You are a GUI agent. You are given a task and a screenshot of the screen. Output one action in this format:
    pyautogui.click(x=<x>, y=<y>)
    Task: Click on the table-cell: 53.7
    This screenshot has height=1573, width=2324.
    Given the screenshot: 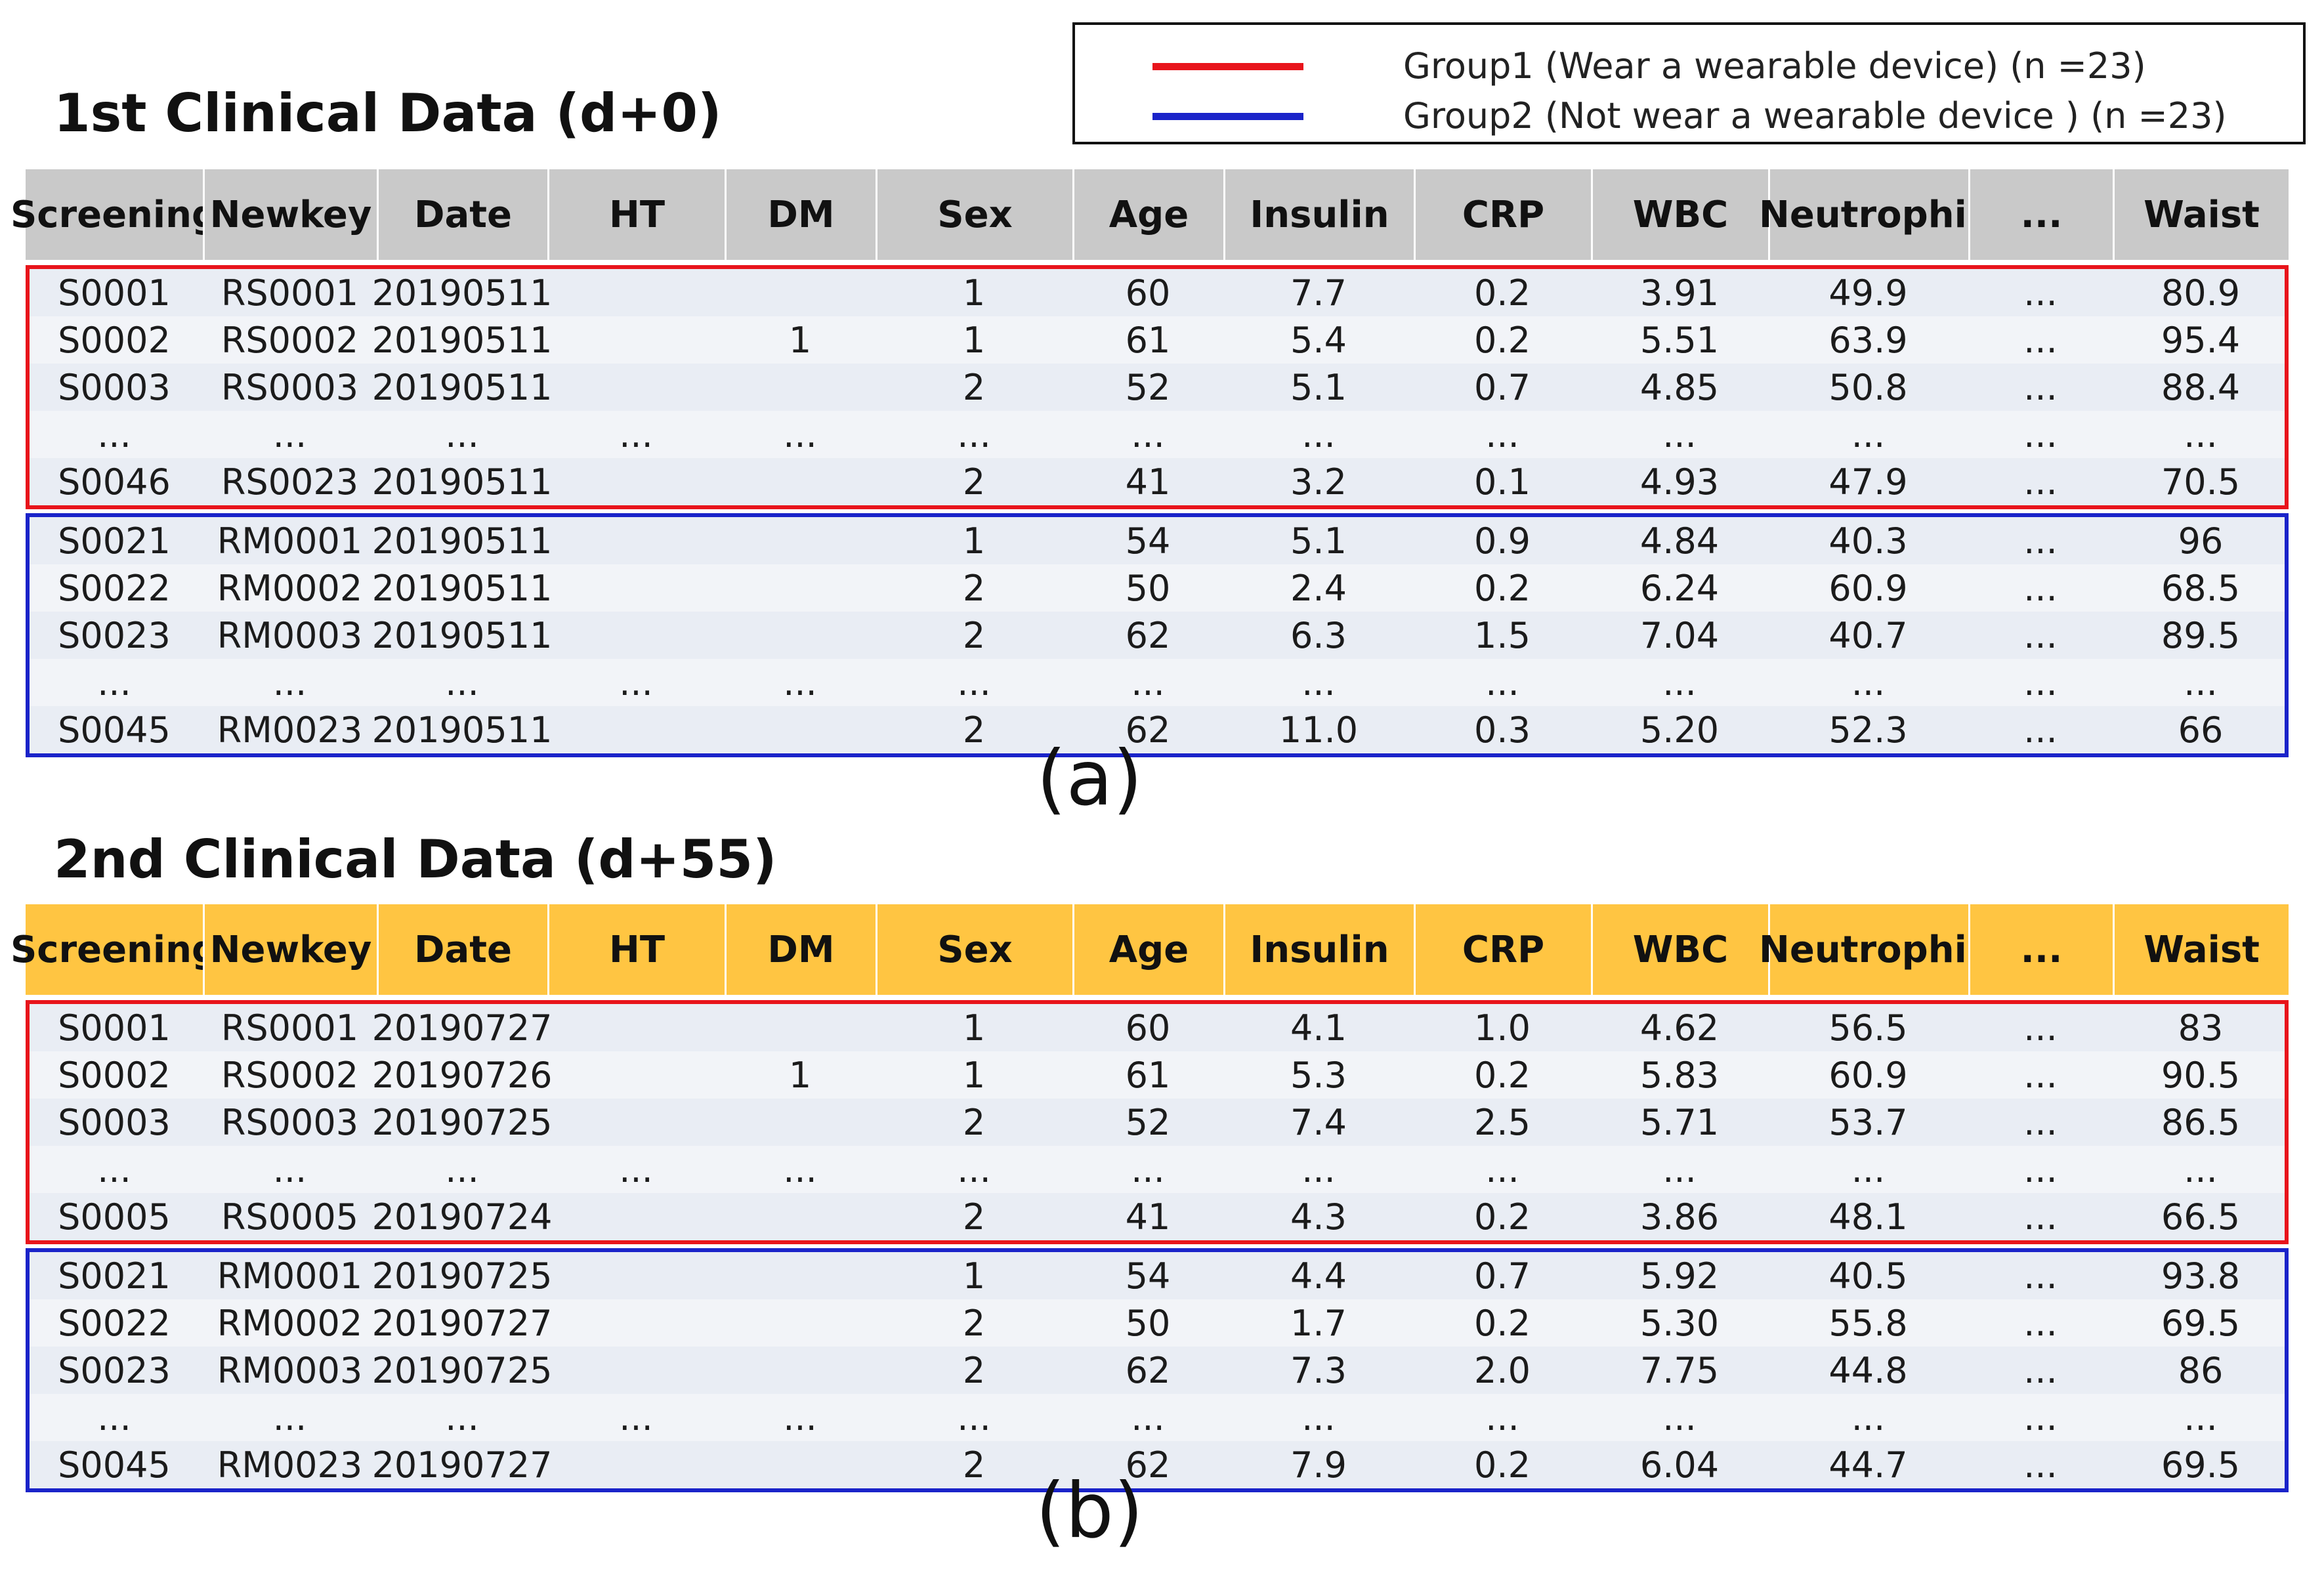 What is the action you would take?
    pyautogui.click(x=1868, y=1122)
    